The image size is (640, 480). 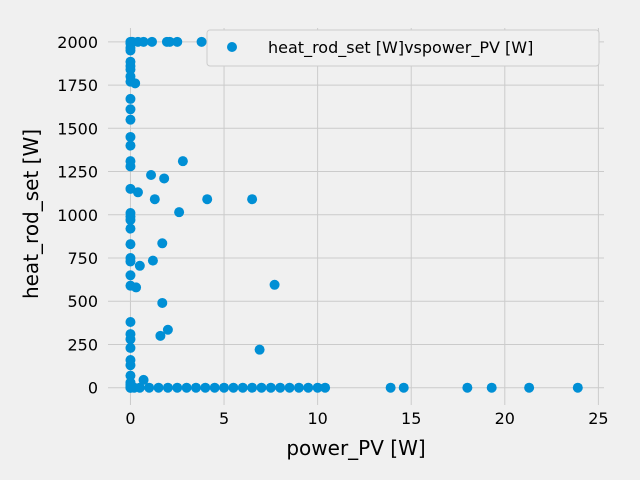 I want to click on x-tick-label: 5, so click(x=224, y=418).